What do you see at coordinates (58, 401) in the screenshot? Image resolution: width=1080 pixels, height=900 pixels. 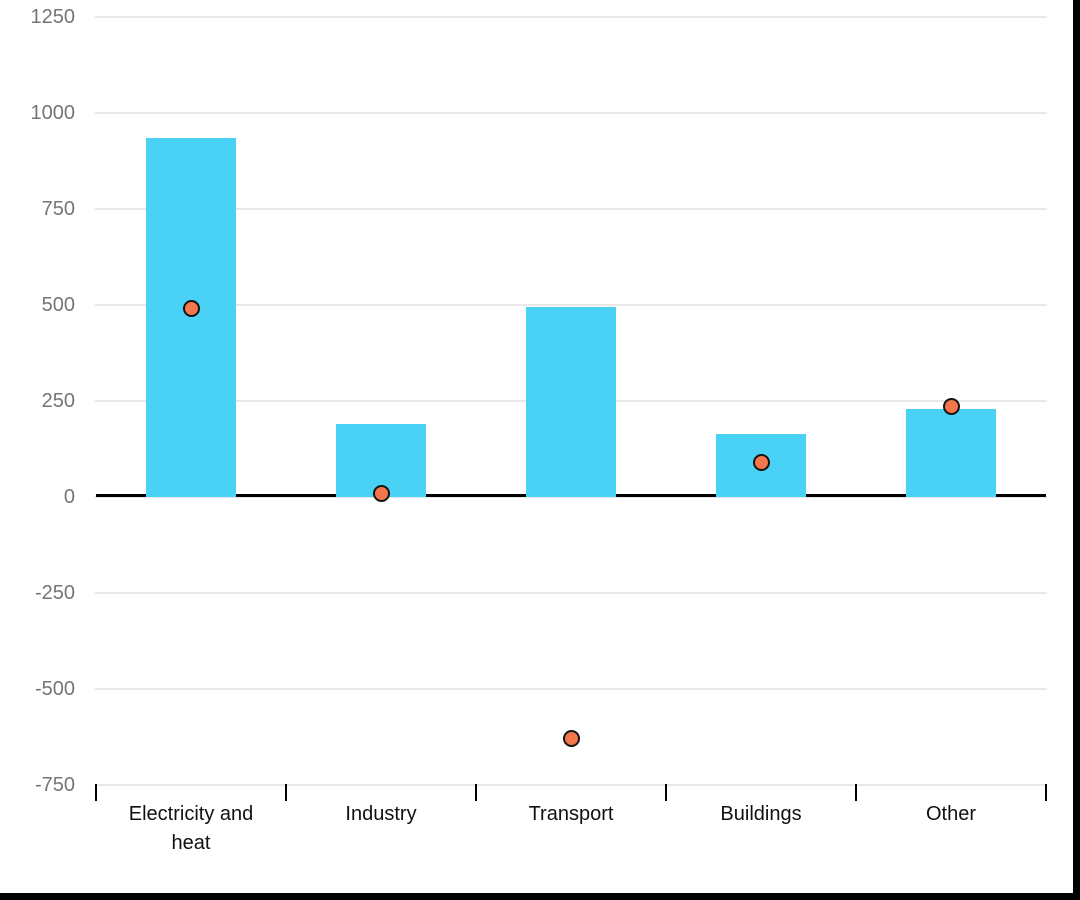 I see `y-axis-tick-label-250: 250` at bounding box center [58, 401].